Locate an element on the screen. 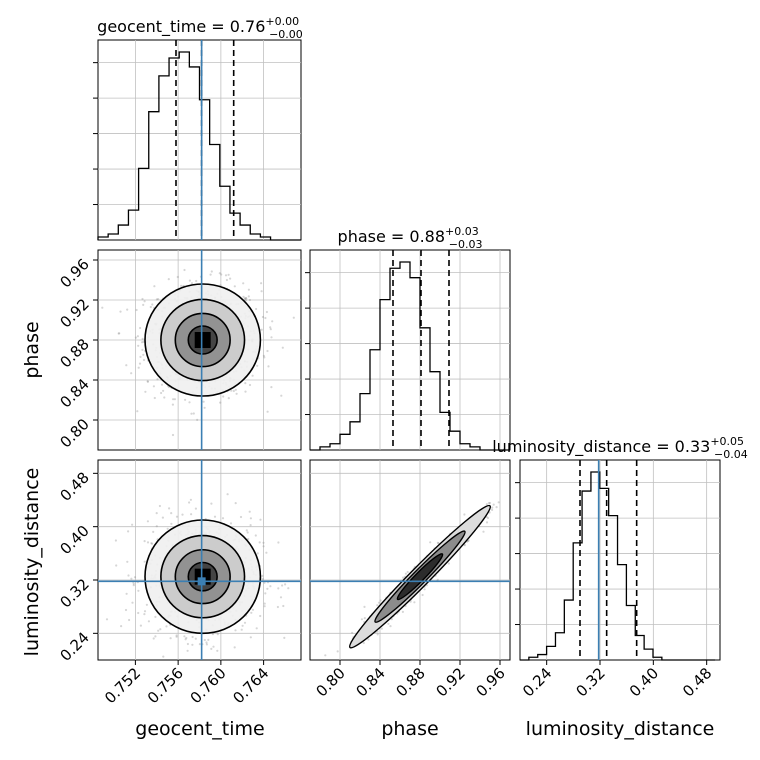 The image size is (760, 760). y-ticks-phase is located at coordinates (307, 344).